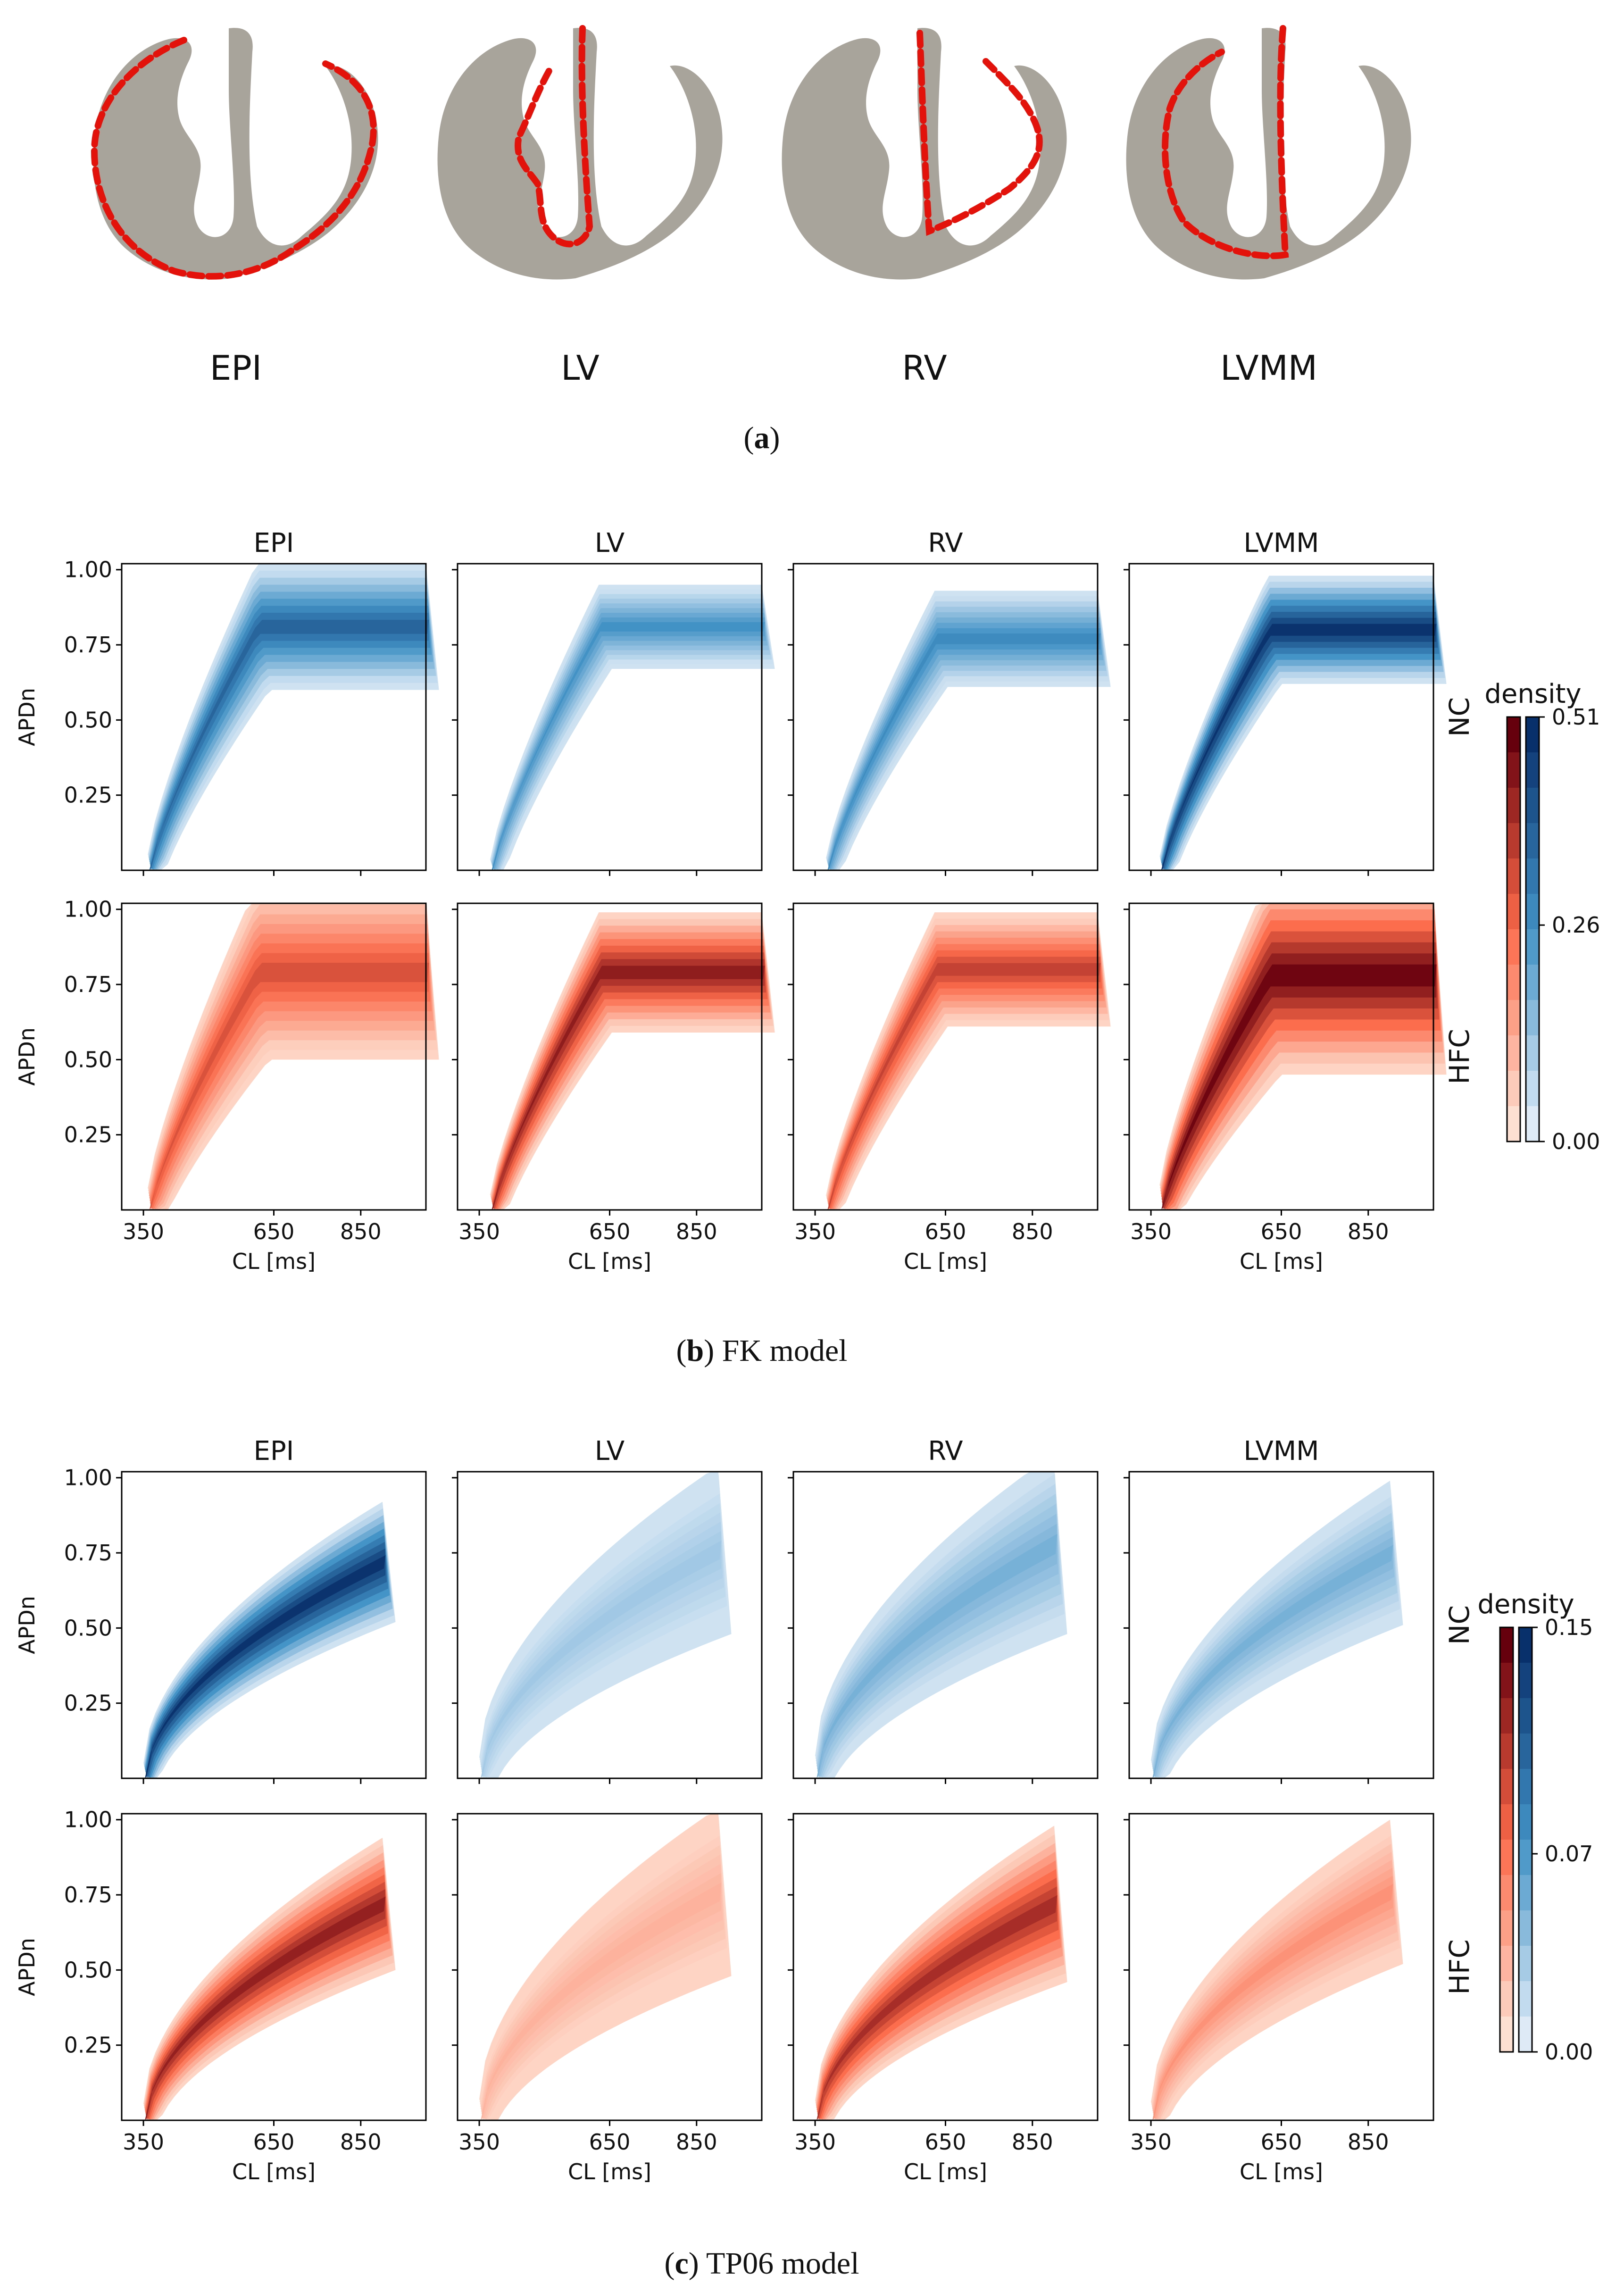 Image resolution: width=1624 pixels, height=2292 pixels. Describe the element at coordinates (924, 368) in the screenshot. I see `region-label-rv: RV` at that location.